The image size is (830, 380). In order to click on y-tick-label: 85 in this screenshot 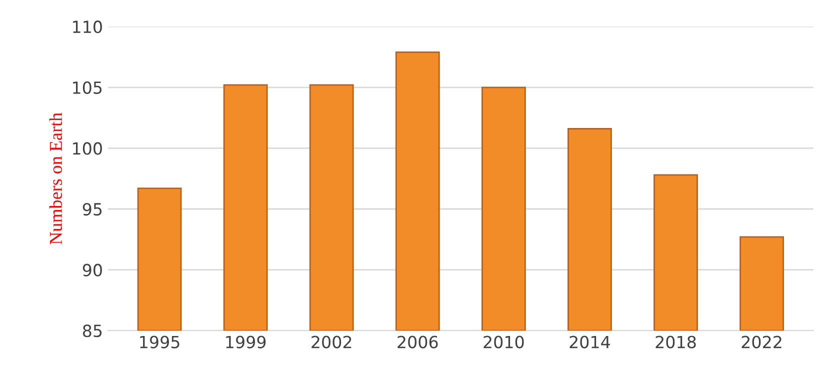, I will do `click(92, 331)`.